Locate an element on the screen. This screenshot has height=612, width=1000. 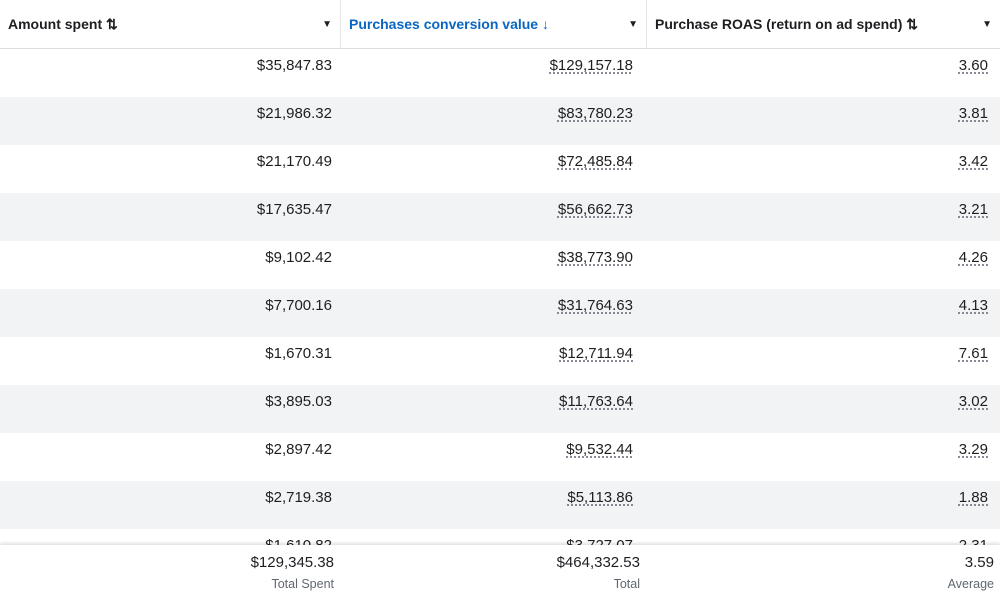
amount-spent-cell: $17,635.47 is located at coordinates (170, 217).